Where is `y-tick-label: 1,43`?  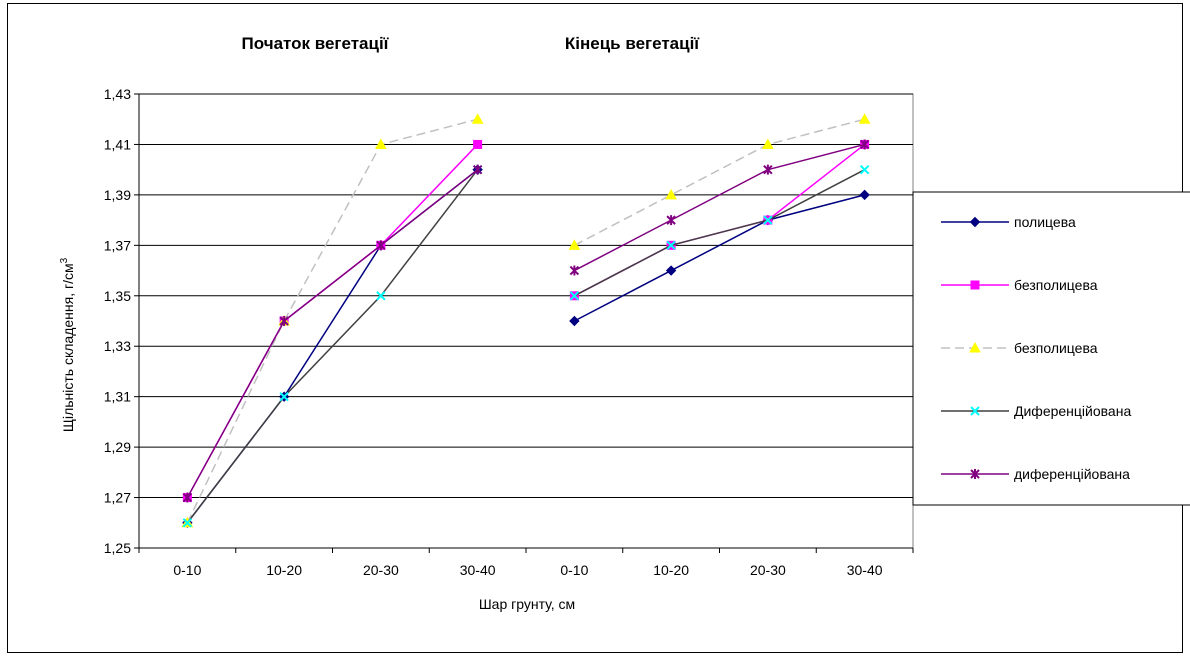
y-tick-label: 1,43 is located at coordinates (117, 94).